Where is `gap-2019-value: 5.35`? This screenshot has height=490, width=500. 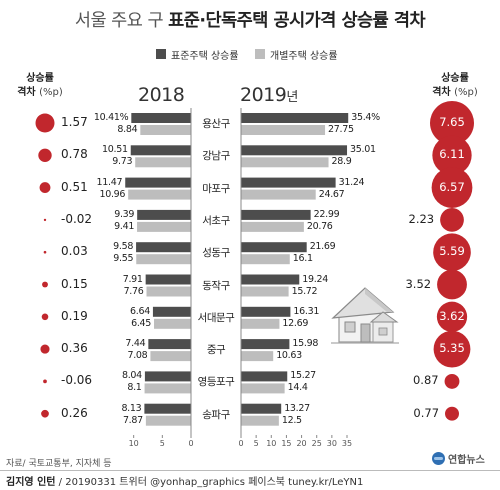 gap-2019-value: 5.35 is located at coordinates (452, 348).